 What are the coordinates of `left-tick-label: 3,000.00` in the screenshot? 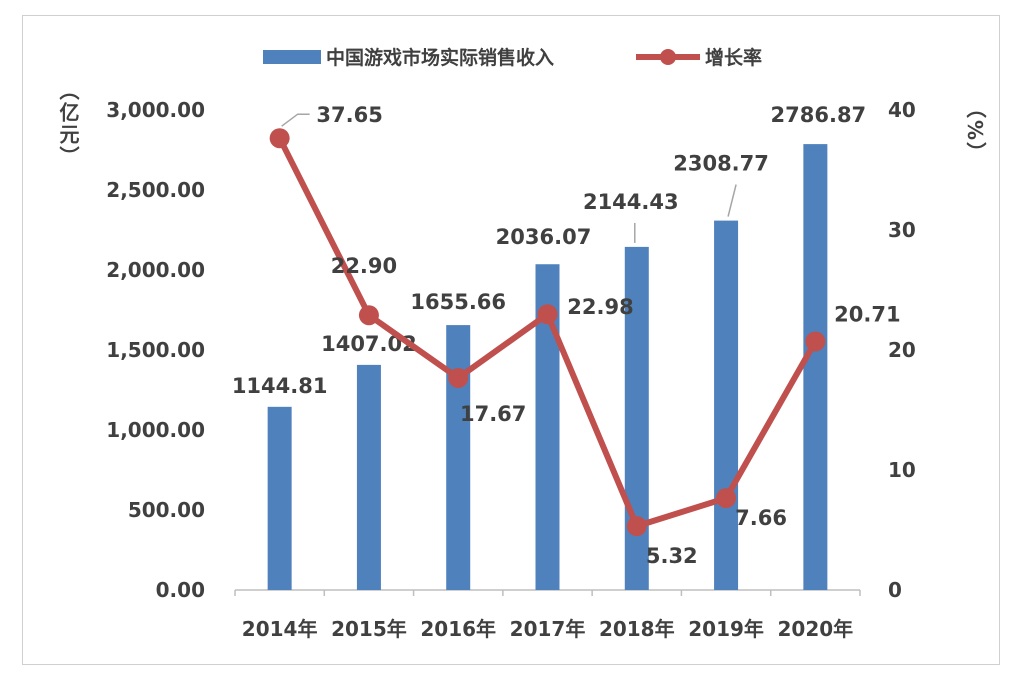 It's located at (155, 110).